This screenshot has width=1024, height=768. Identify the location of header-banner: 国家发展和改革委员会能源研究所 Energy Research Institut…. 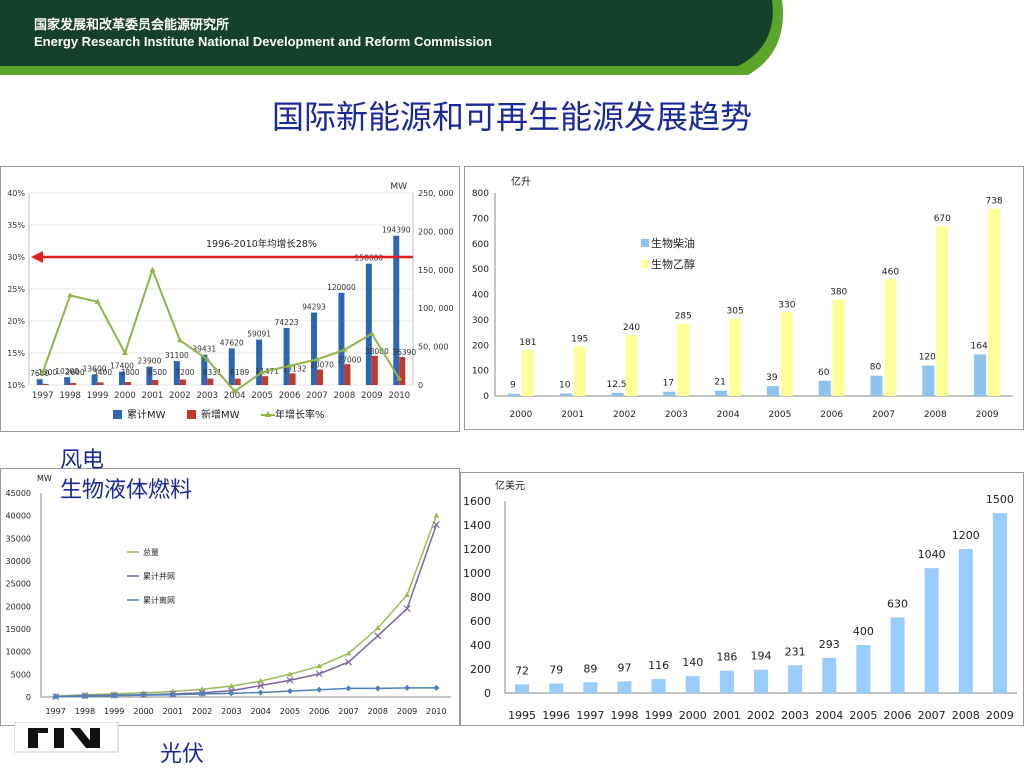
(512, 40).